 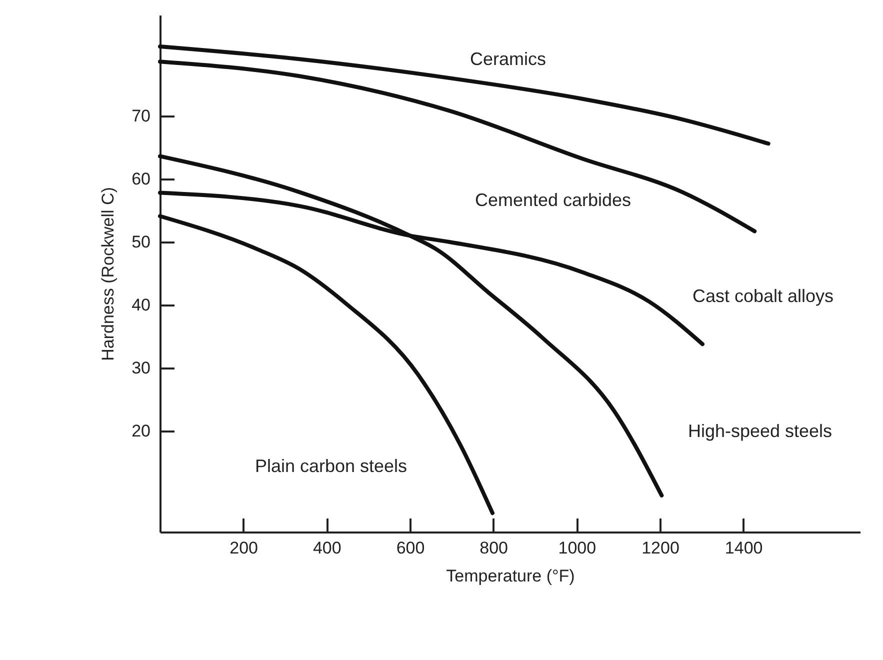 What do you see at coordinates (141, 178) in the screenshot?
I see `y-tick-label: 60` at bounding box center [141, 178].